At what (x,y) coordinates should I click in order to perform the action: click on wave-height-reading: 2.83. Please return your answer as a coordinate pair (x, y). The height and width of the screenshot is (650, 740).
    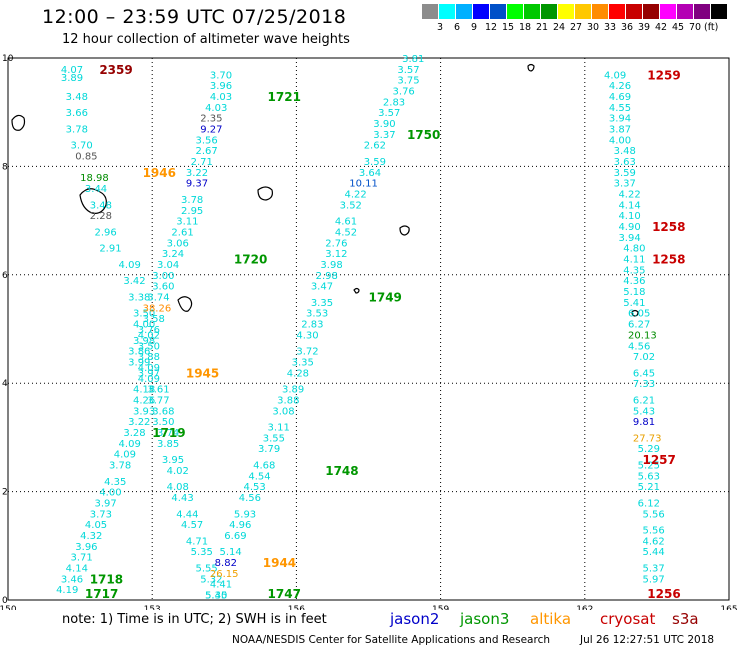
    Looking at the image, I should click on (312, 325).